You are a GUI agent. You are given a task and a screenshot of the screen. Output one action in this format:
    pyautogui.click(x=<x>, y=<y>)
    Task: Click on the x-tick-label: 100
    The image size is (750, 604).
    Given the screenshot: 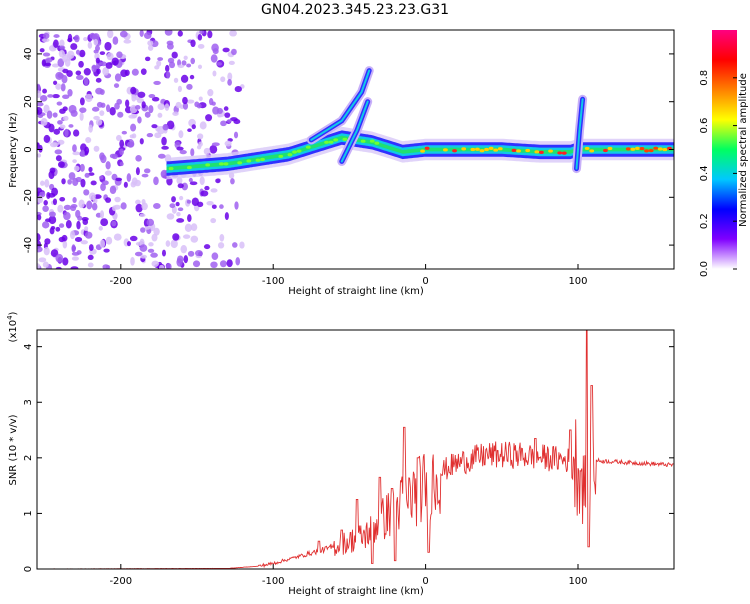 What is the action you would take?
    pyautogui.click(x=577, y=281)
    